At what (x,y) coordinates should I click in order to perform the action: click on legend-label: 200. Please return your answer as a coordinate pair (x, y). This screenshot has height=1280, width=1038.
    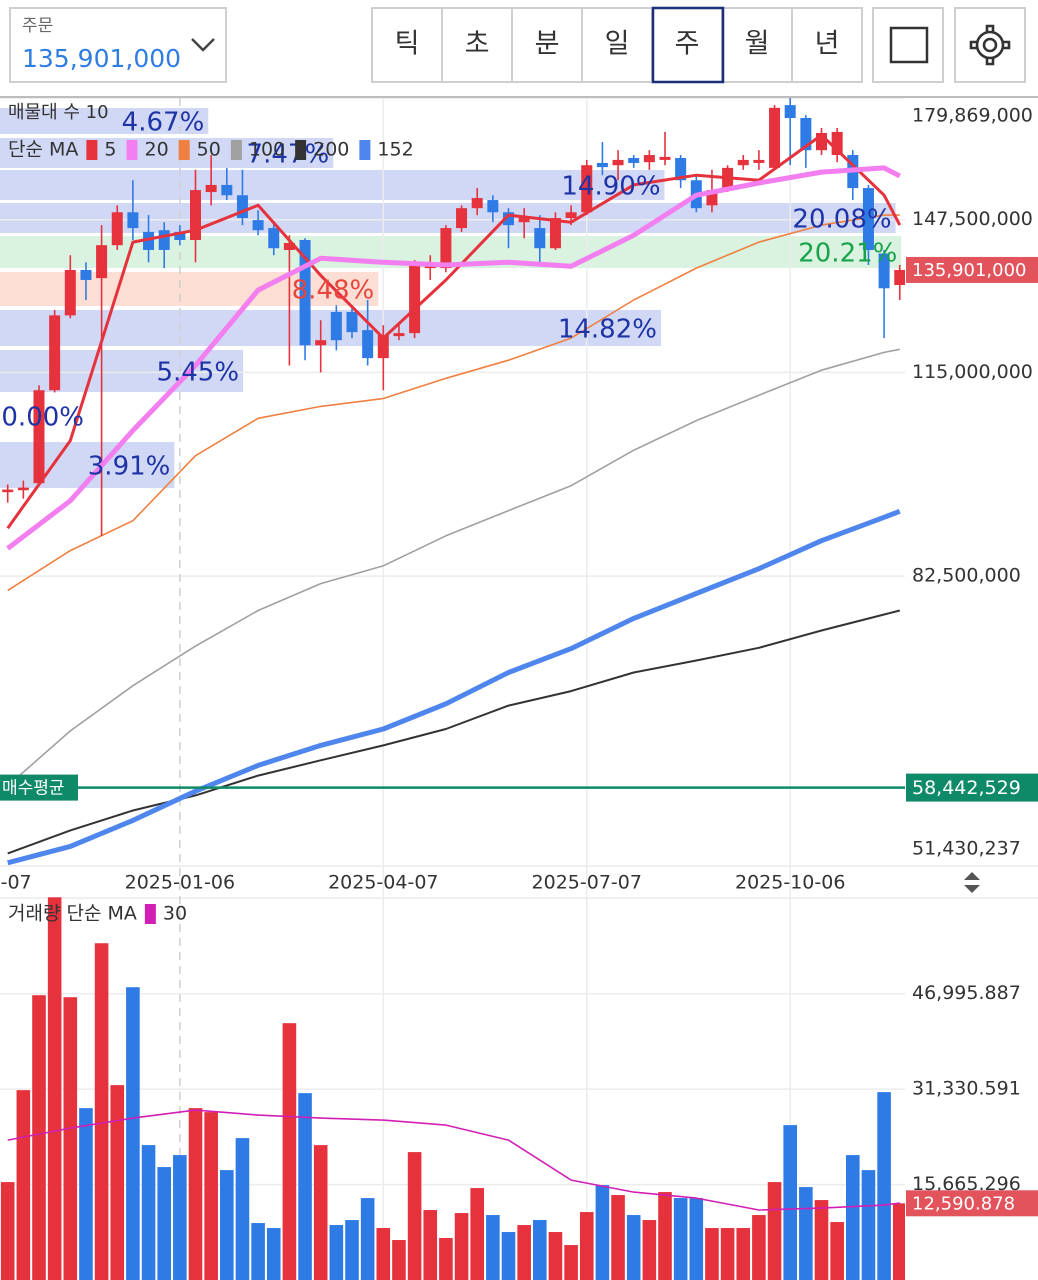
    Looking at the image, I should click on (331, 150).